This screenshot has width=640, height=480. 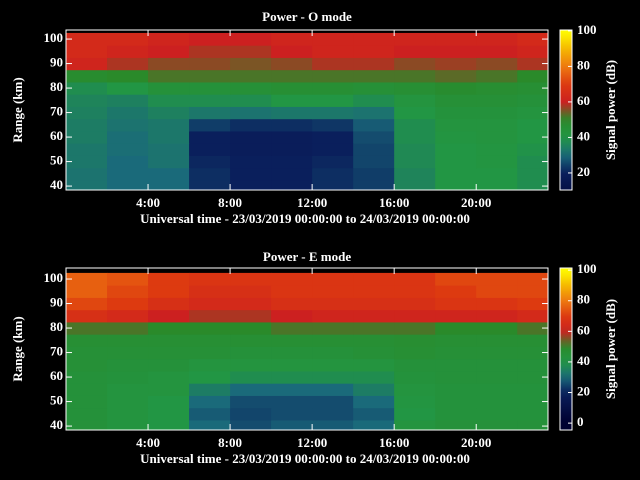 I want to click on x-tick-label: 4:00, so click(x=148, y=202).